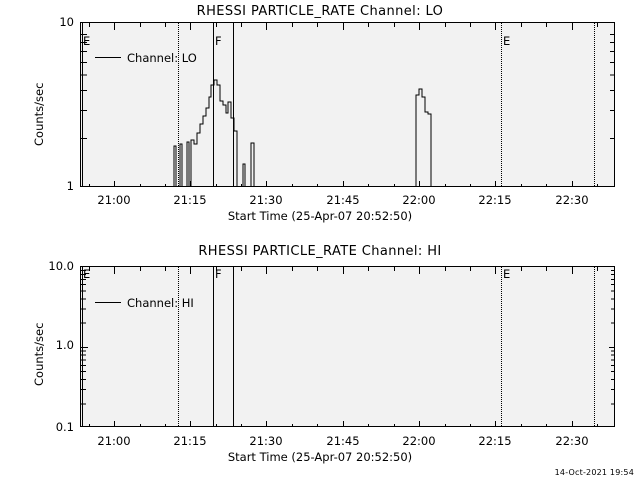  What do you see at coordinates (82, 346) in the screenshot?
I see `panel-hi-marker-line-e1` at bounding box center [82, 346].